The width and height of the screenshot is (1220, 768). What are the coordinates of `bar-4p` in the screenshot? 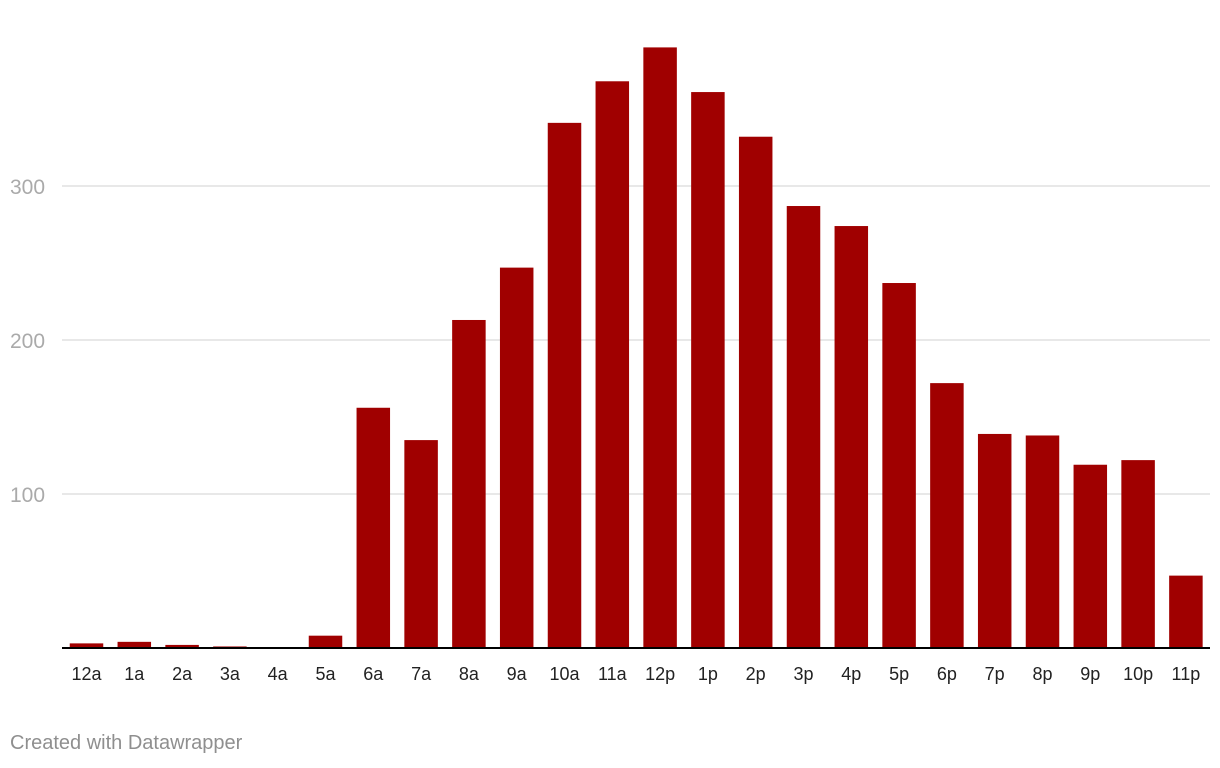 It's located at (851, 437).